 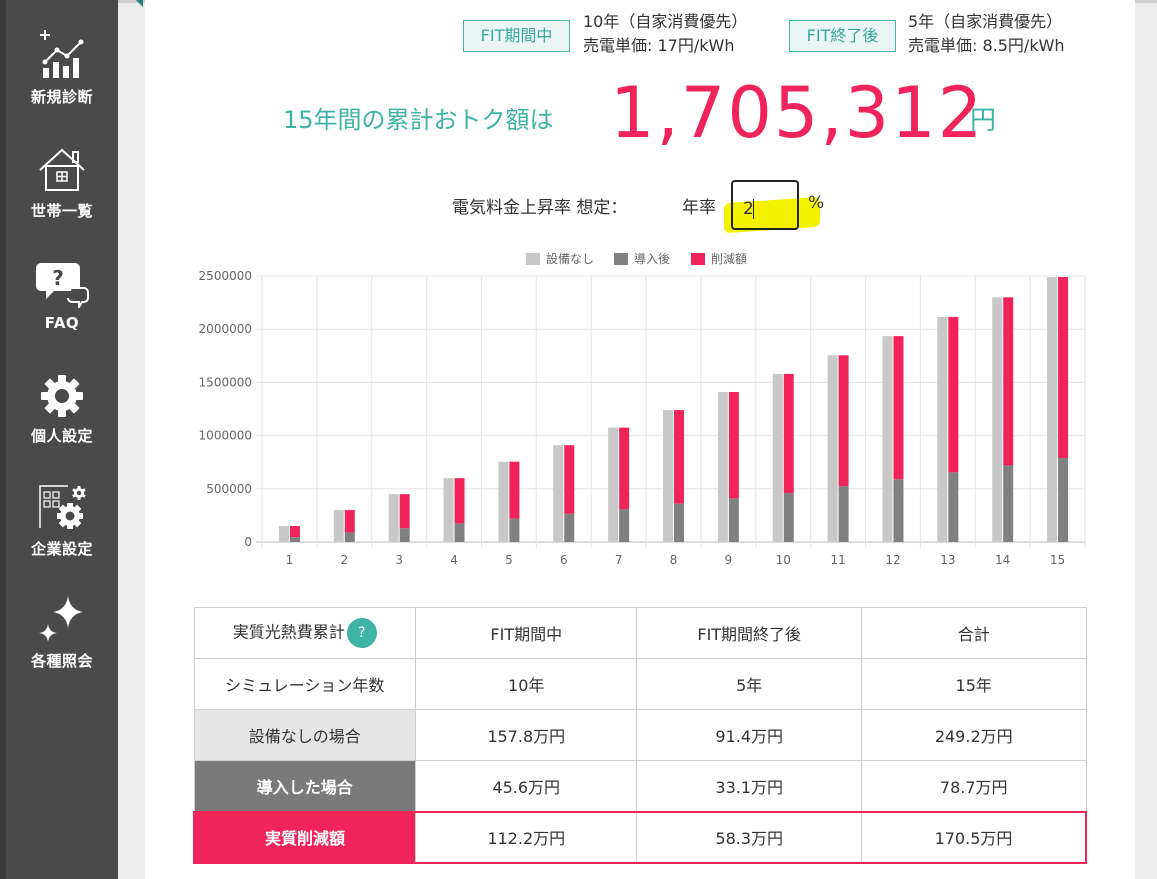 I want to click on table-header-fit-during: FIT期間中, so click(x=526, y=633).